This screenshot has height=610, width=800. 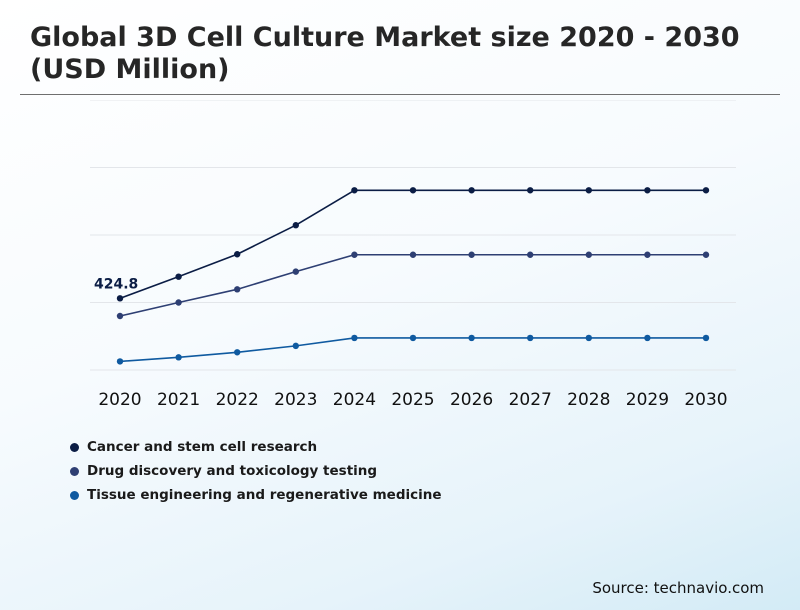 I want to click on x-tick-label: 2021, so click(x=178, y=400).